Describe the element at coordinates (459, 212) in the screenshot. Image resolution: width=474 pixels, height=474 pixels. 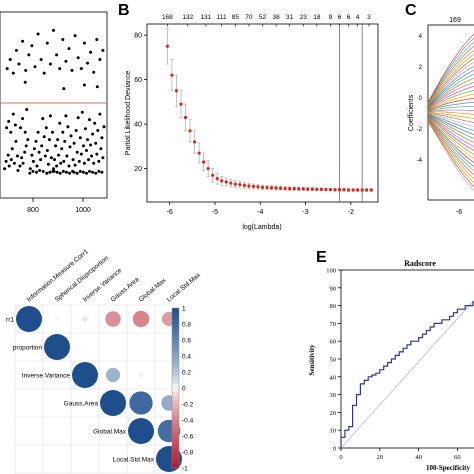
I see `panel-c-xtick: -6` at that location.